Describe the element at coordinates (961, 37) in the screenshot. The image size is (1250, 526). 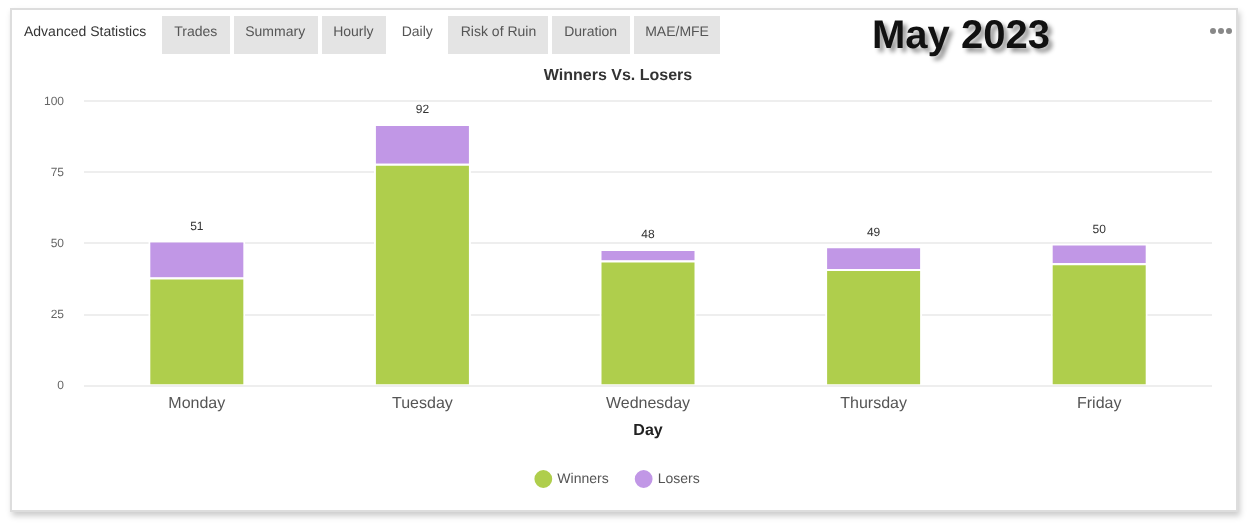
I see `chart-subtitle: May 2023` at that location.